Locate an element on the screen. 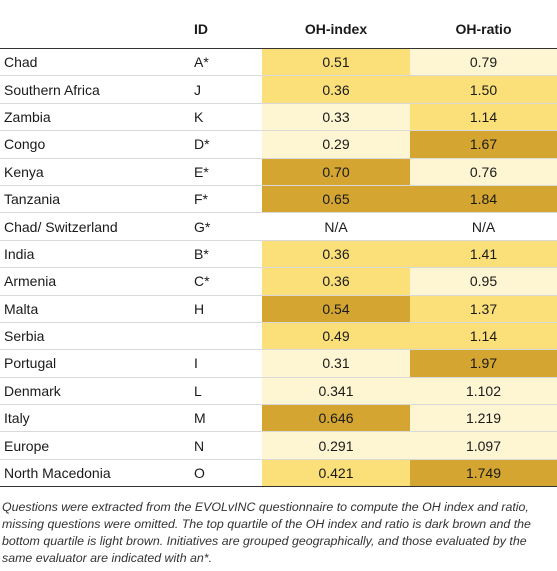  table-row: Serbia 0.49 1.14 is located at coordinates (278, 336).